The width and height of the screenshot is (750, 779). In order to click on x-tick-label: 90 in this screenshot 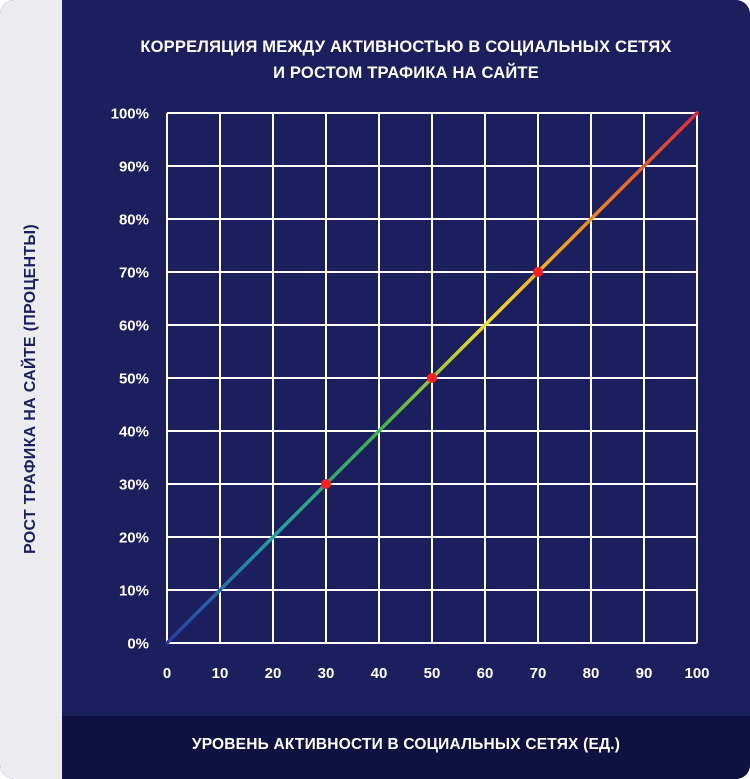, I will do `click(644, 673)`.